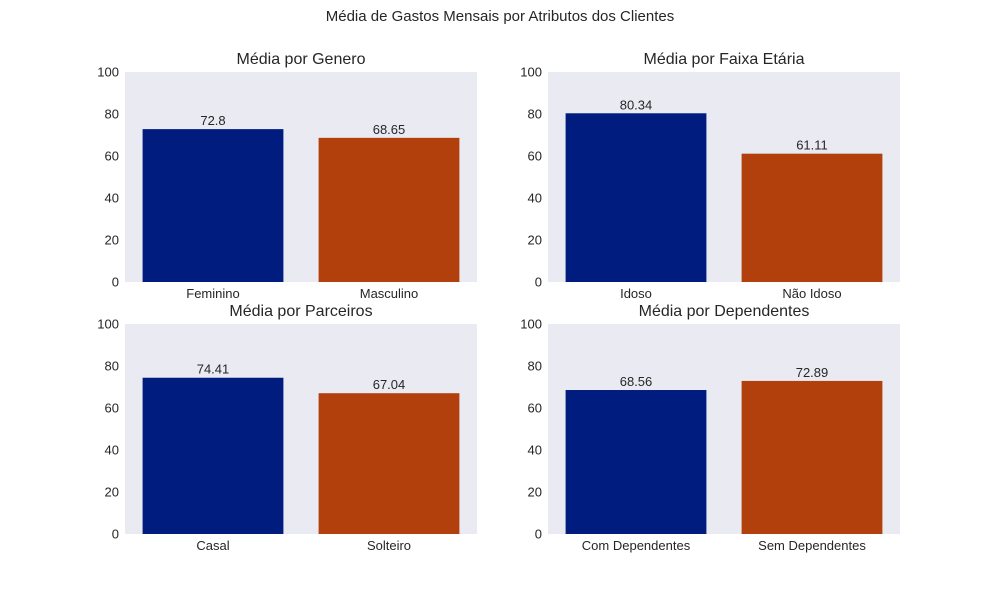  Describe the element at coordinates (212, 120) in the screenshot. I see `bar-value-label: 72.8` at that location.